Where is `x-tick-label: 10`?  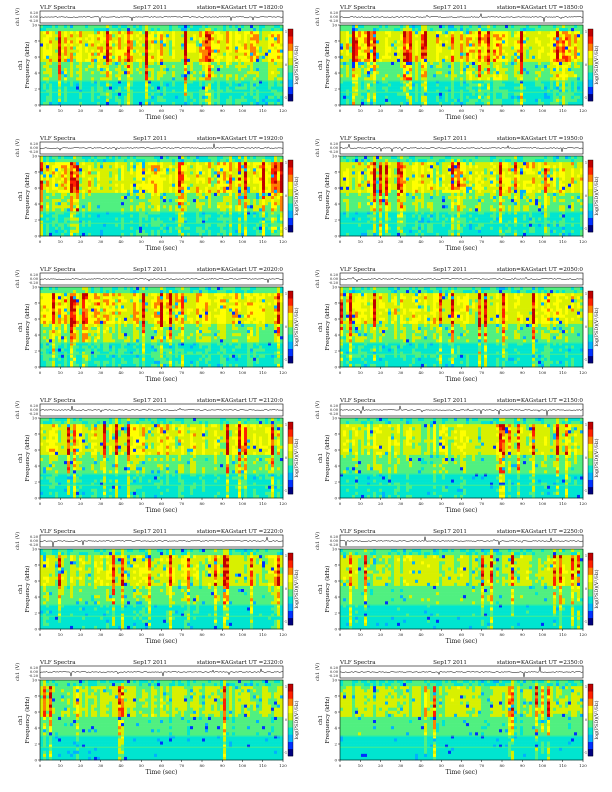 x-tick-label: 10 is located at coordinates (361, 110).